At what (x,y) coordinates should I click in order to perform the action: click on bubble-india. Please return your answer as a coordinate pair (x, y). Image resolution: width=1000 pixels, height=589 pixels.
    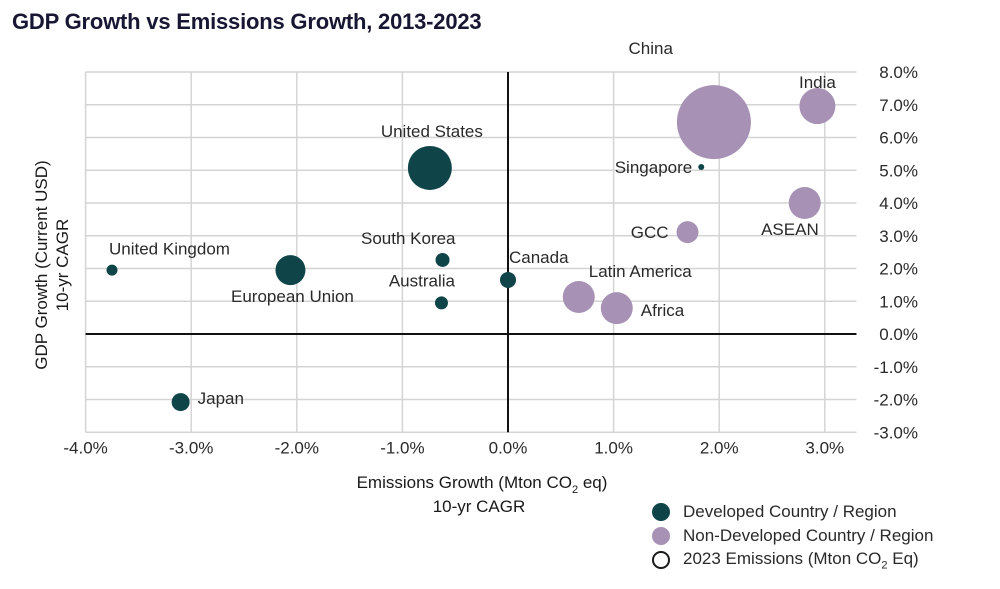
    Looking at the image, I should click on (817, 106).